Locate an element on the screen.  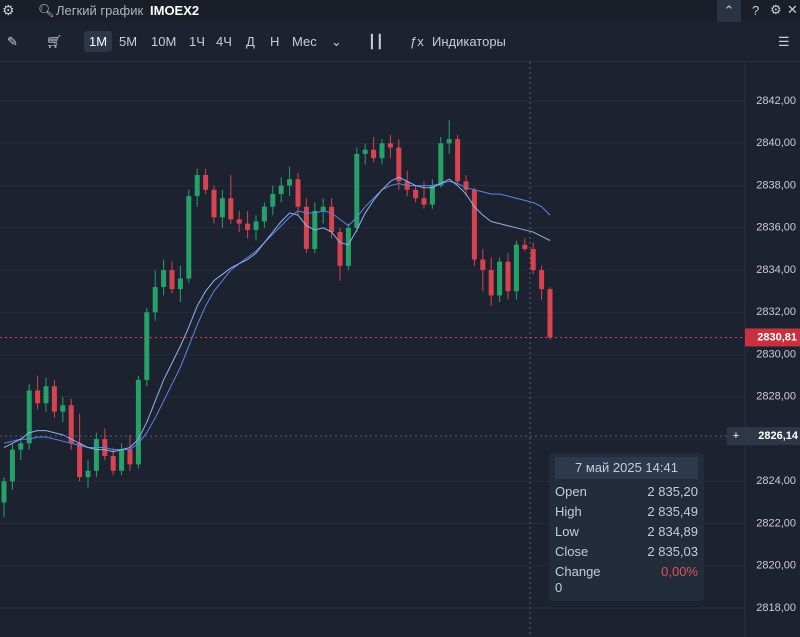
close-button: ✕ is located at coordinates (792, 9).